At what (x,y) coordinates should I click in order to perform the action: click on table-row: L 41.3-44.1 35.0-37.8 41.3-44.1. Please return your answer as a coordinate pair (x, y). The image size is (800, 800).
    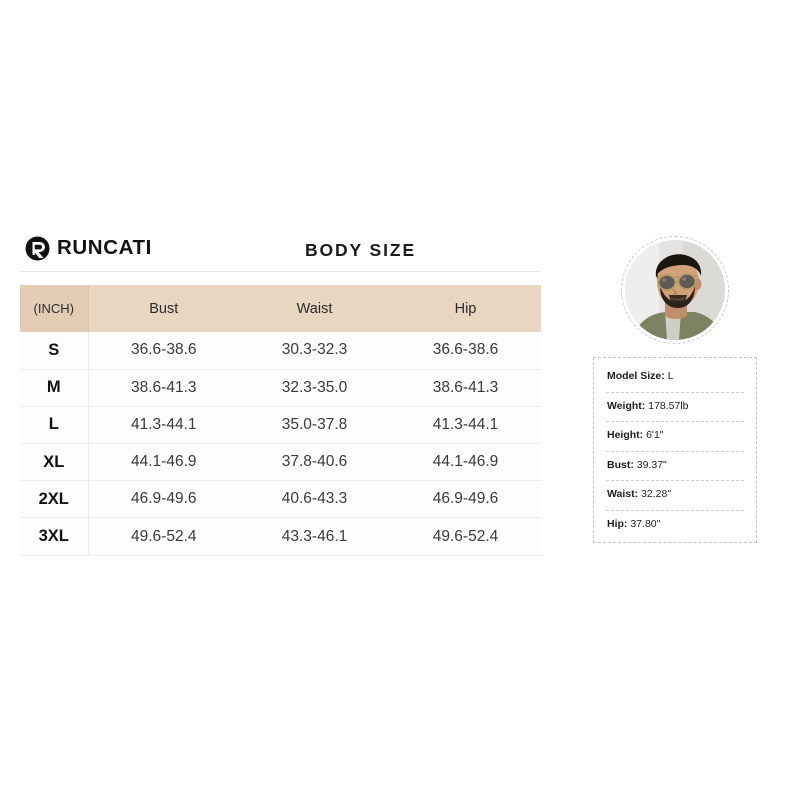
    Looking at the image, I should click on (280, 425).